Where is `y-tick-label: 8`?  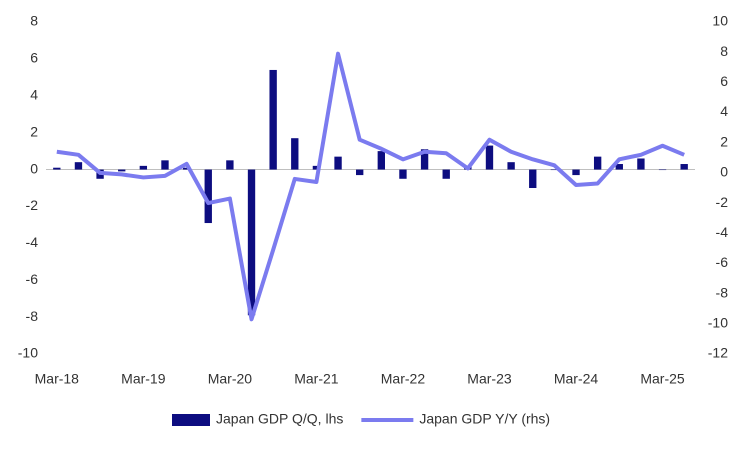
y-tick-label: 8 is located at coordinates (34, 21).